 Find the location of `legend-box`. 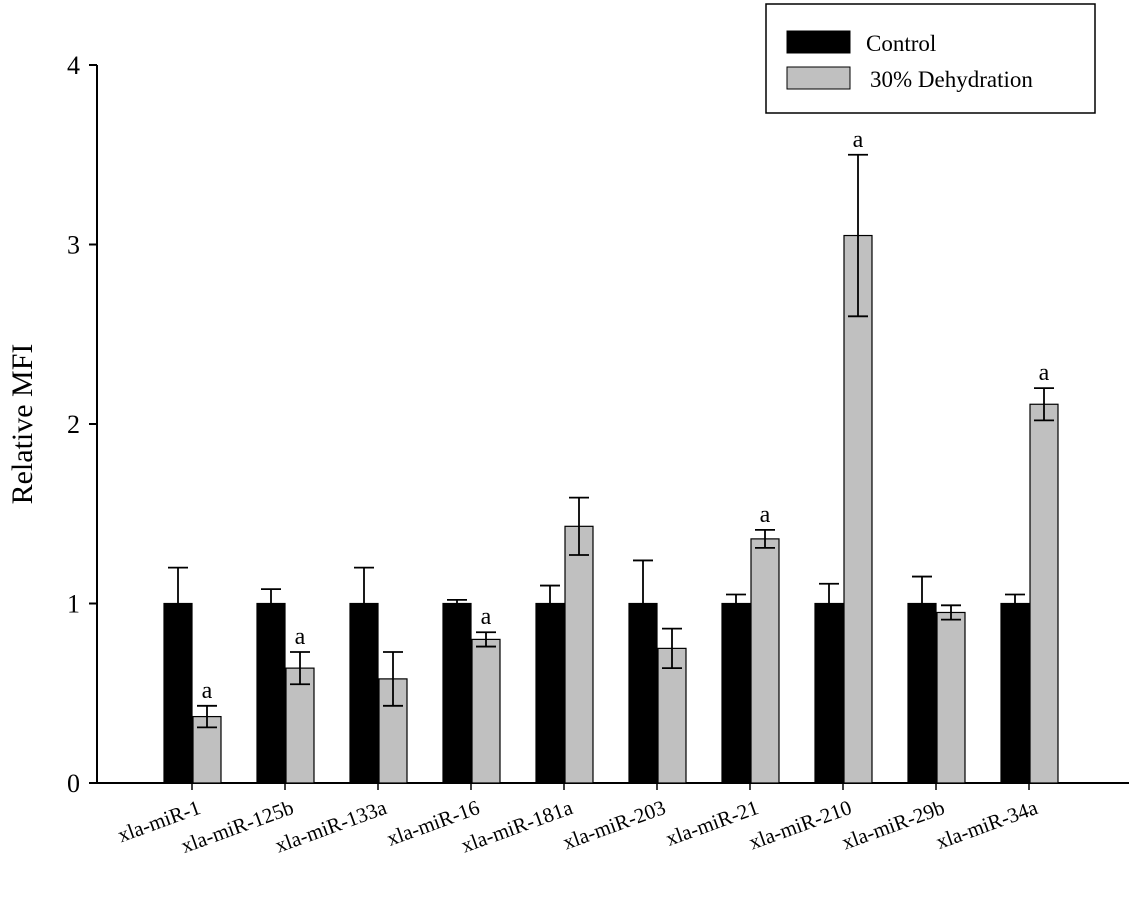

legend-box is located at coordinates (930, 58).